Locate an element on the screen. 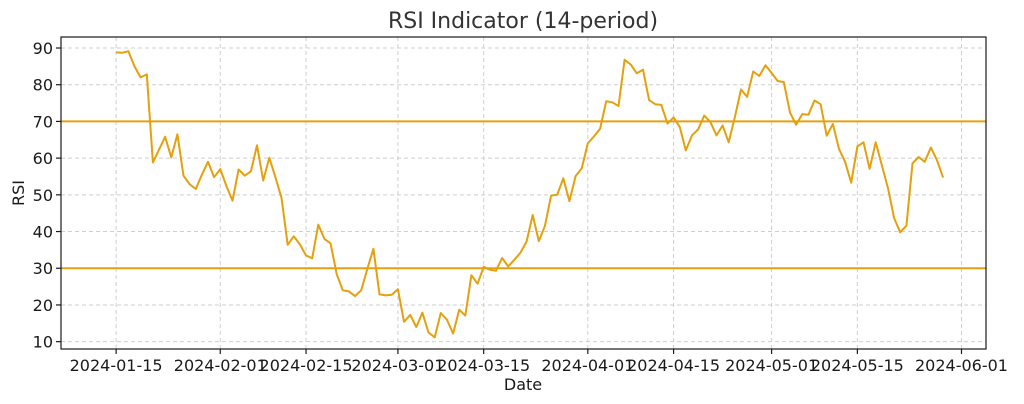  y-tick-label: 50 is located at coordinates (43, 195).